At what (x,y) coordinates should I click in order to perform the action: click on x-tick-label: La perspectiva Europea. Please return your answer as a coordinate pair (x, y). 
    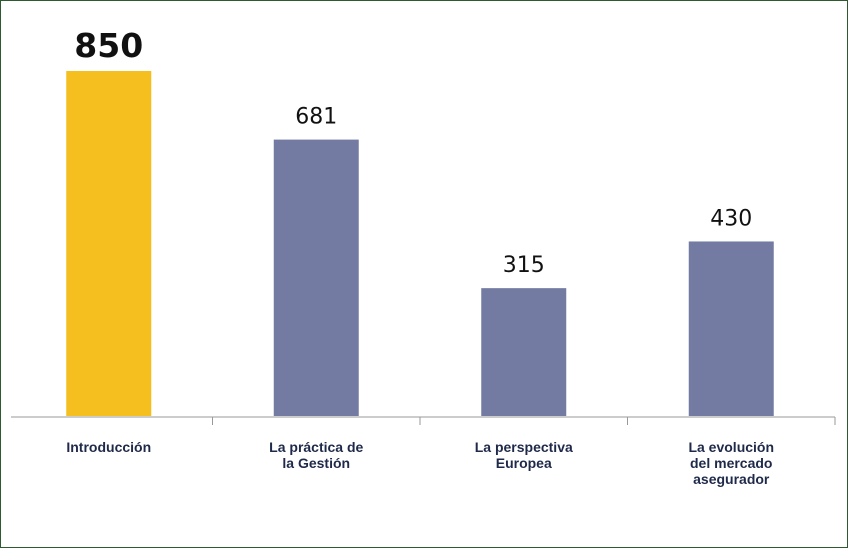
    Looking at the image, I should click on (523, 455).